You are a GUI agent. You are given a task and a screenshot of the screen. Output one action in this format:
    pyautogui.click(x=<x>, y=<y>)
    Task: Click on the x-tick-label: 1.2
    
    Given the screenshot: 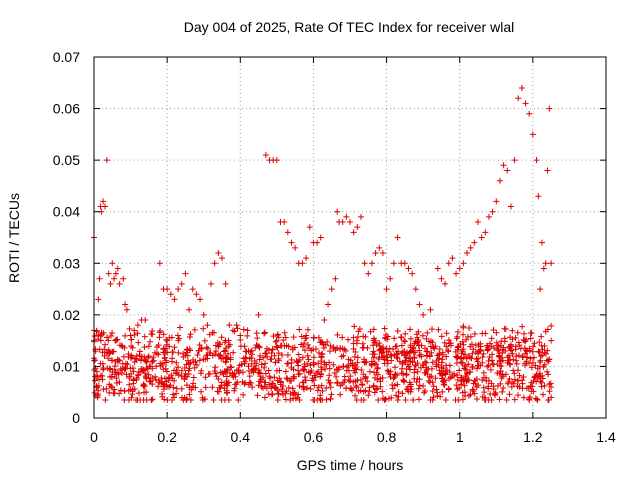 What is the action you would take?
    pyautogui.click(x=533, y=437)
    